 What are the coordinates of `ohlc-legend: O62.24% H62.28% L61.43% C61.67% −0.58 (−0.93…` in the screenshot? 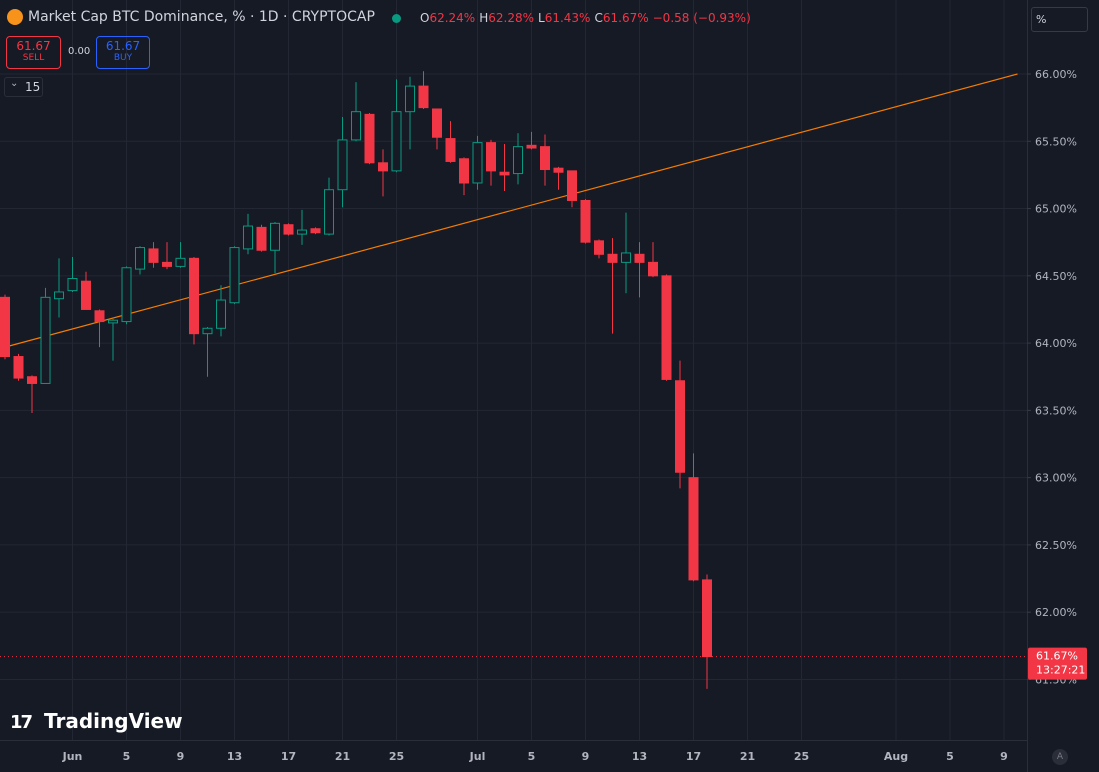 It's located at (585, 18).